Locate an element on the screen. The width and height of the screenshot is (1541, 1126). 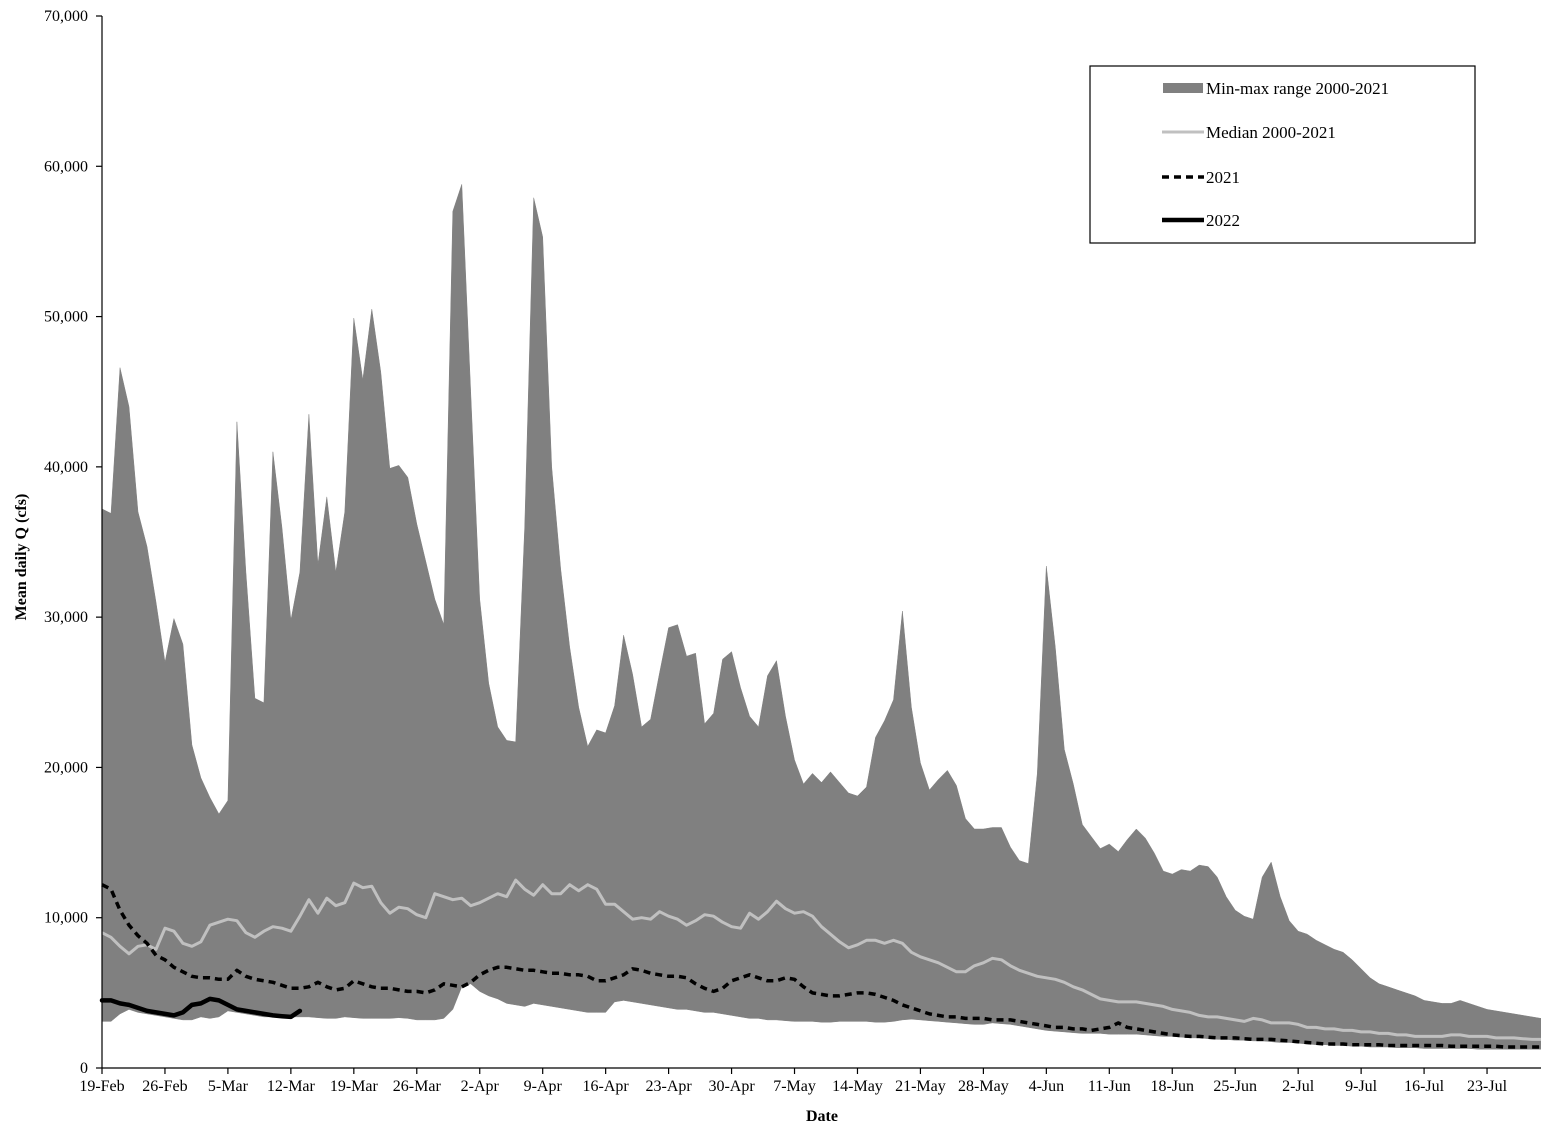
x-tick-label: 23-Apr is located at coordinates (668, 1086).